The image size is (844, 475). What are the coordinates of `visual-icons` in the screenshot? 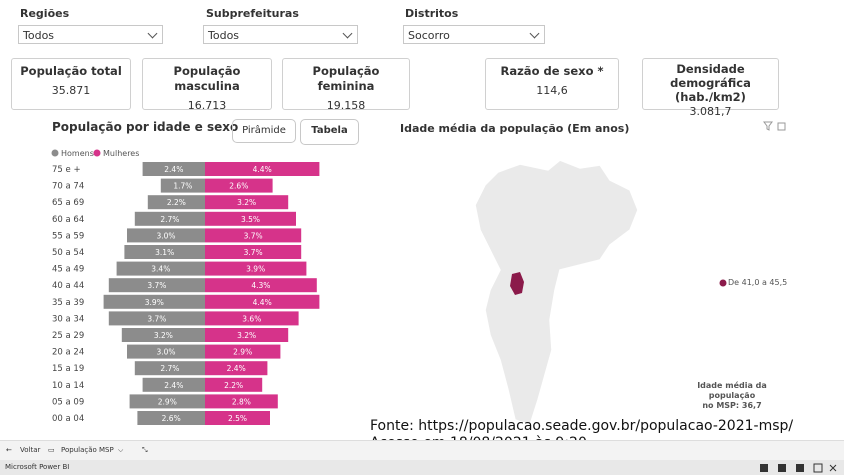 It's located at (774, 126).